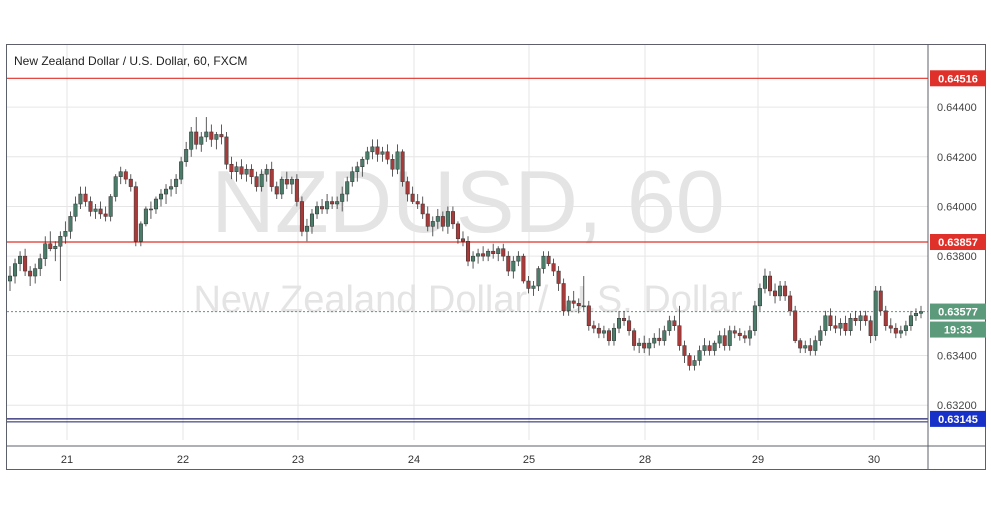 This screenshot has height=507, width=991. What do you see at coordinates (958, 331) in the screenshot?
I see `countdown-label: 19:33` at bounding box center [958, 331].